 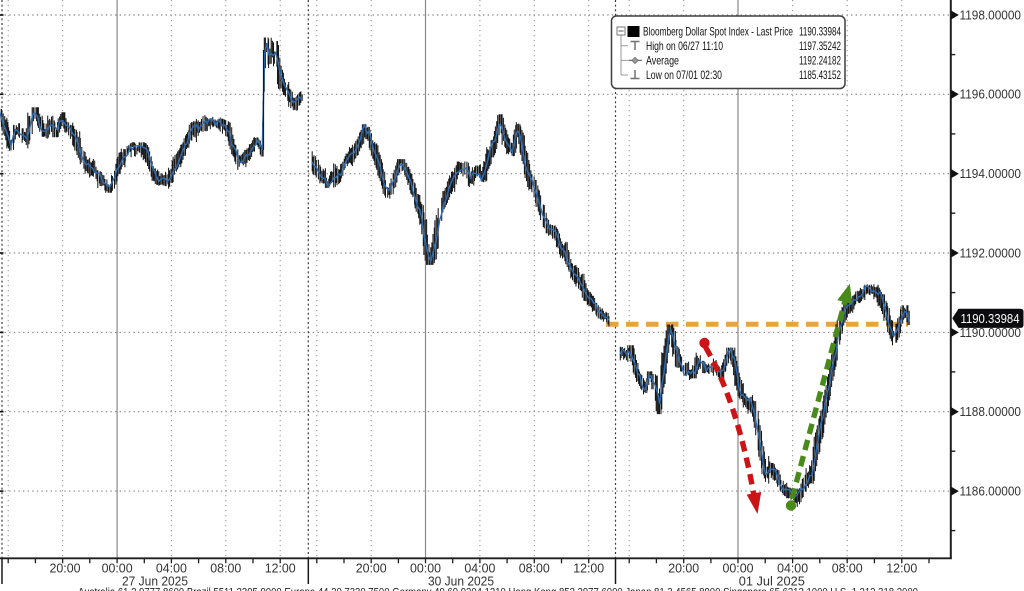 What do you see at coordinates (684, 75) in the screenshot?
I see `svg-text: Low on 07/01 02:30` at bounding box center [684, 75].